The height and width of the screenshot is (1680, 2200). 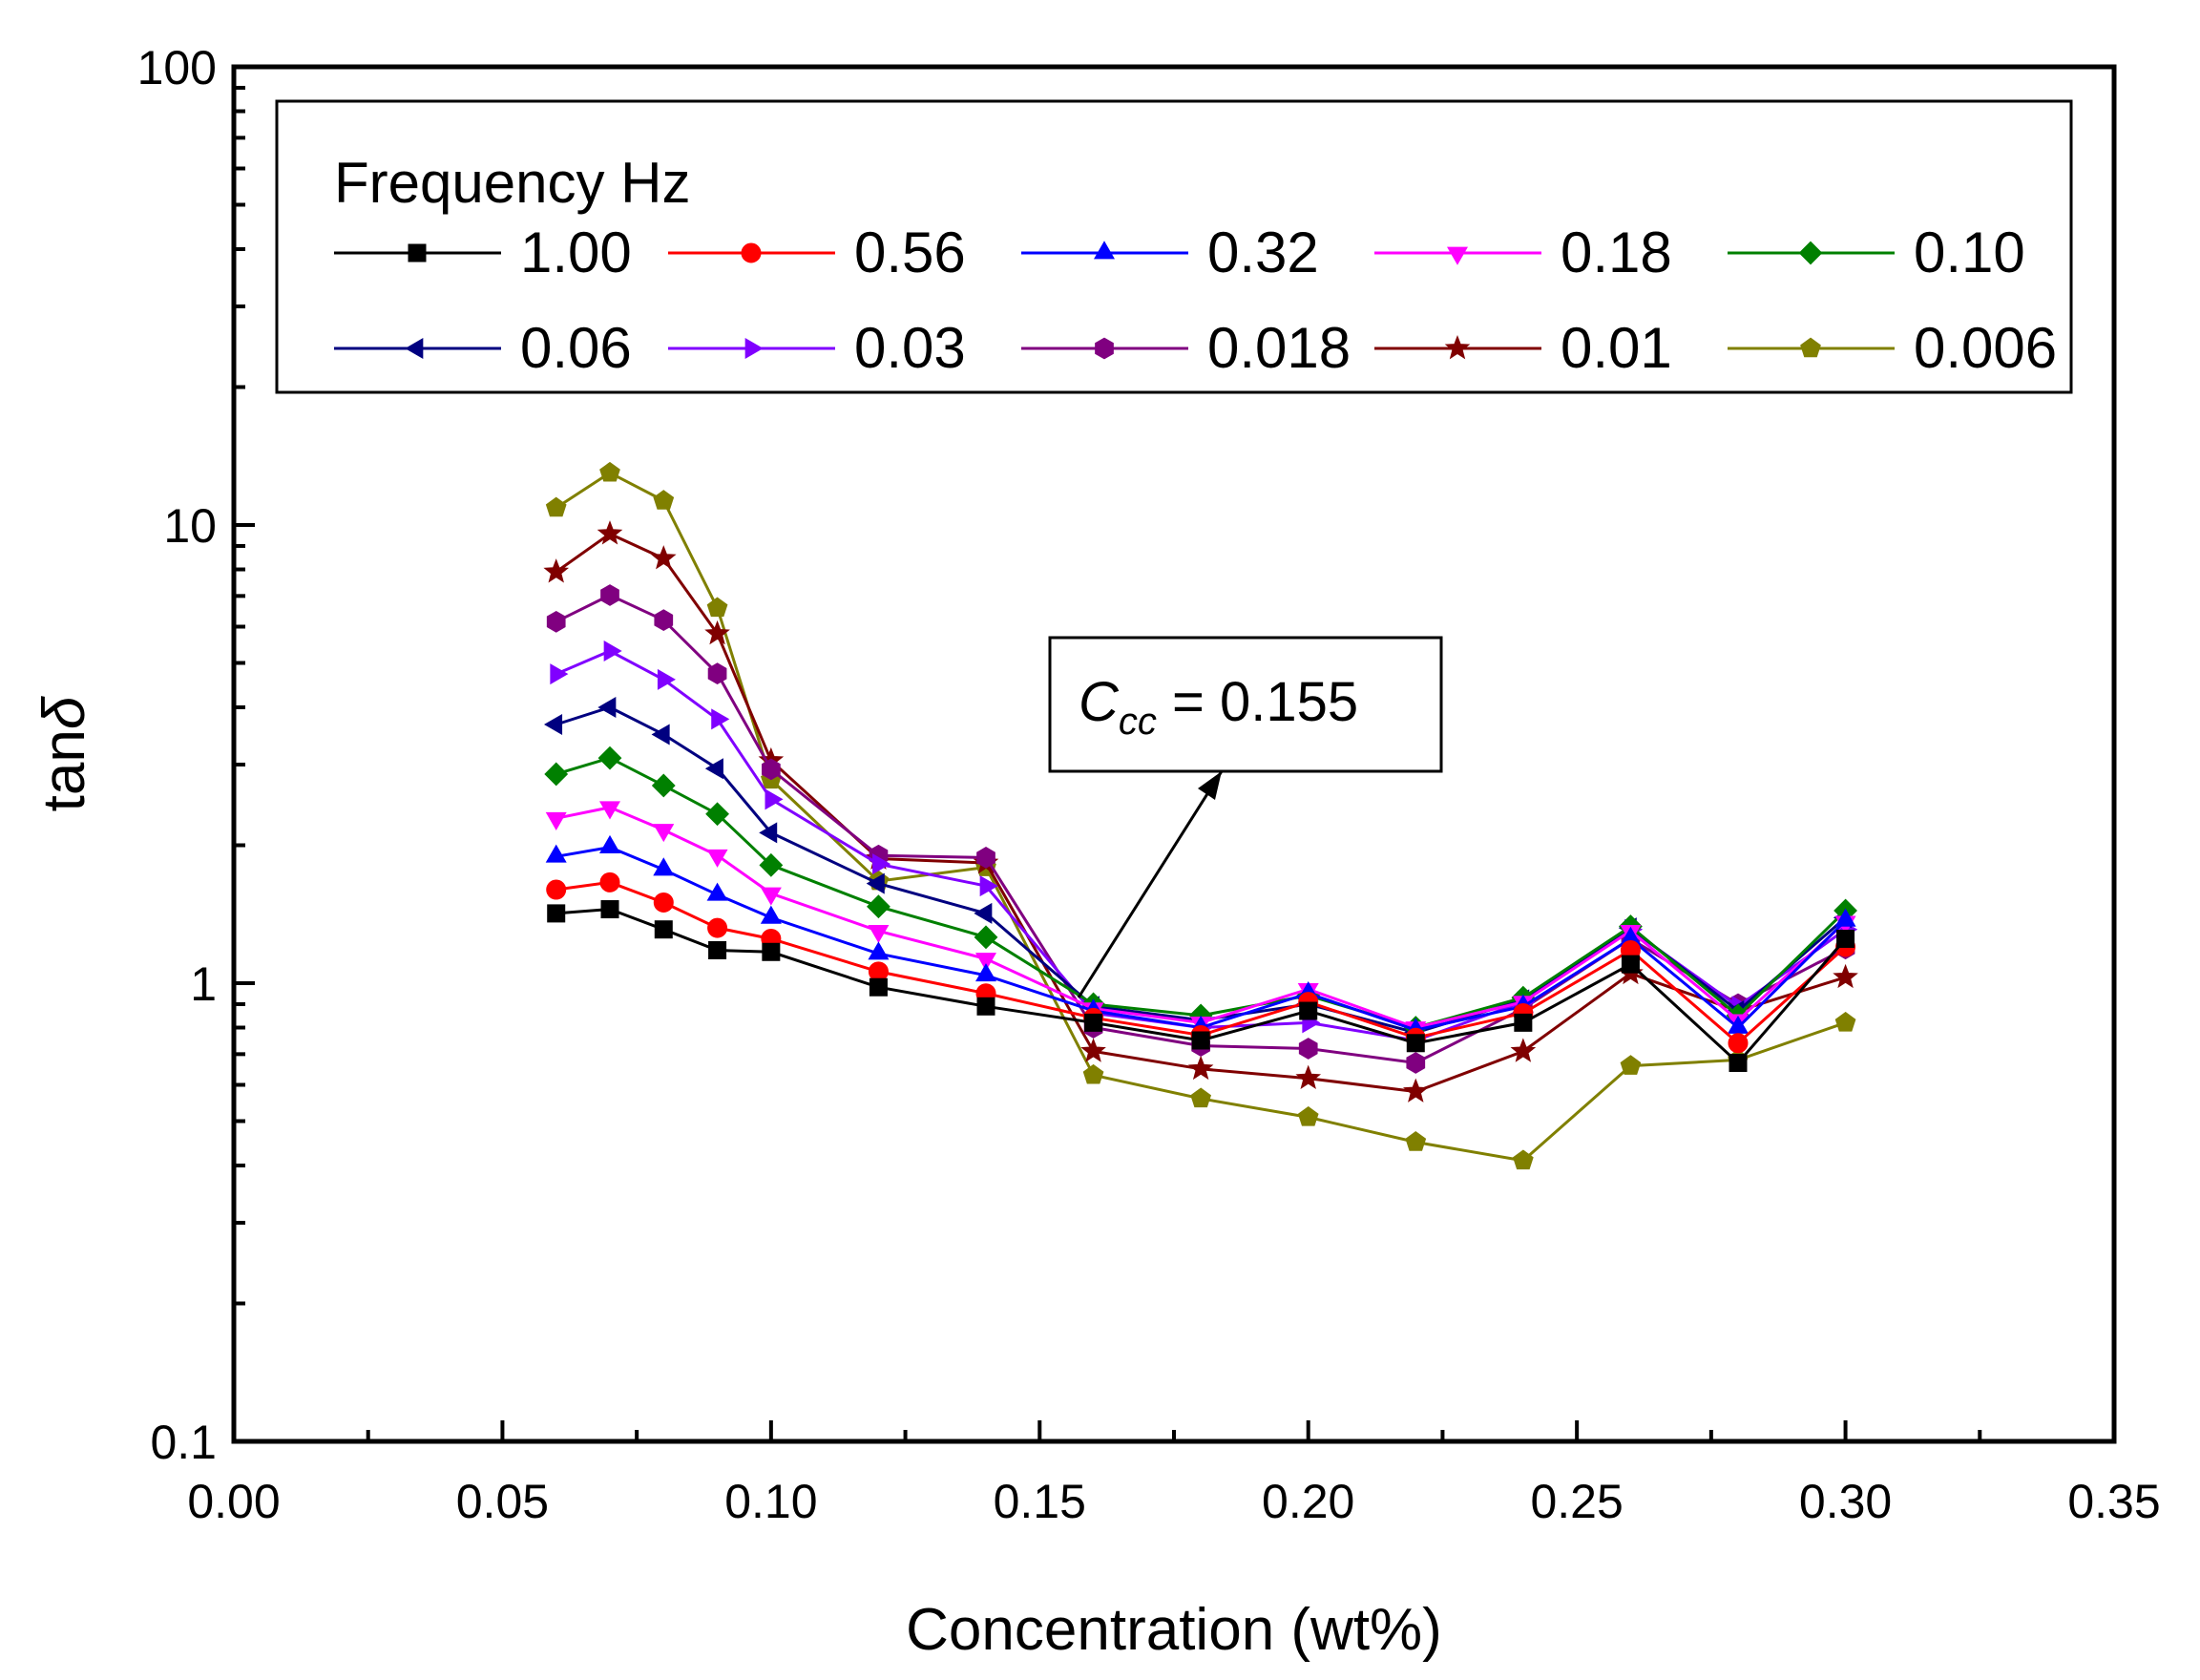 I want to click on y-tick-label: 0.1, so click(x=183, y=1443).